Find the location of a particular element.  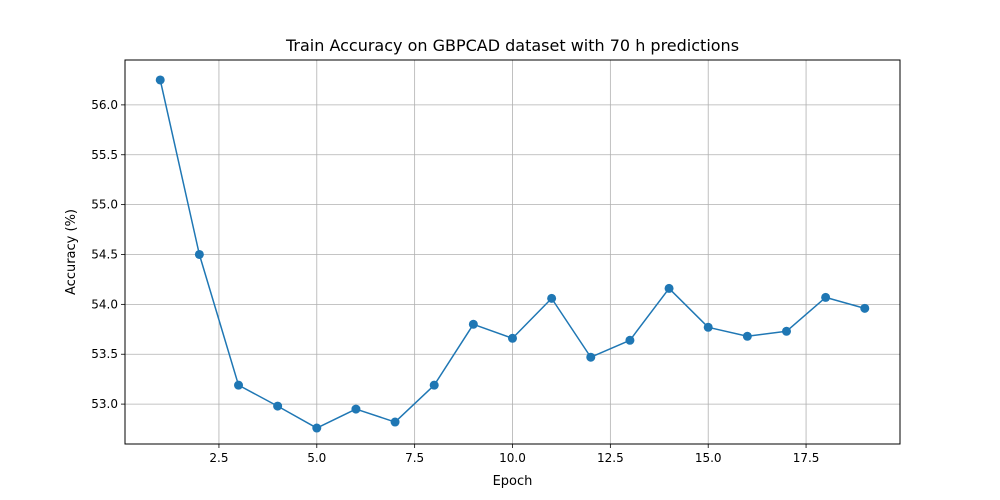

y-tick-label: 55.5 is located at coordinates (104, 155).